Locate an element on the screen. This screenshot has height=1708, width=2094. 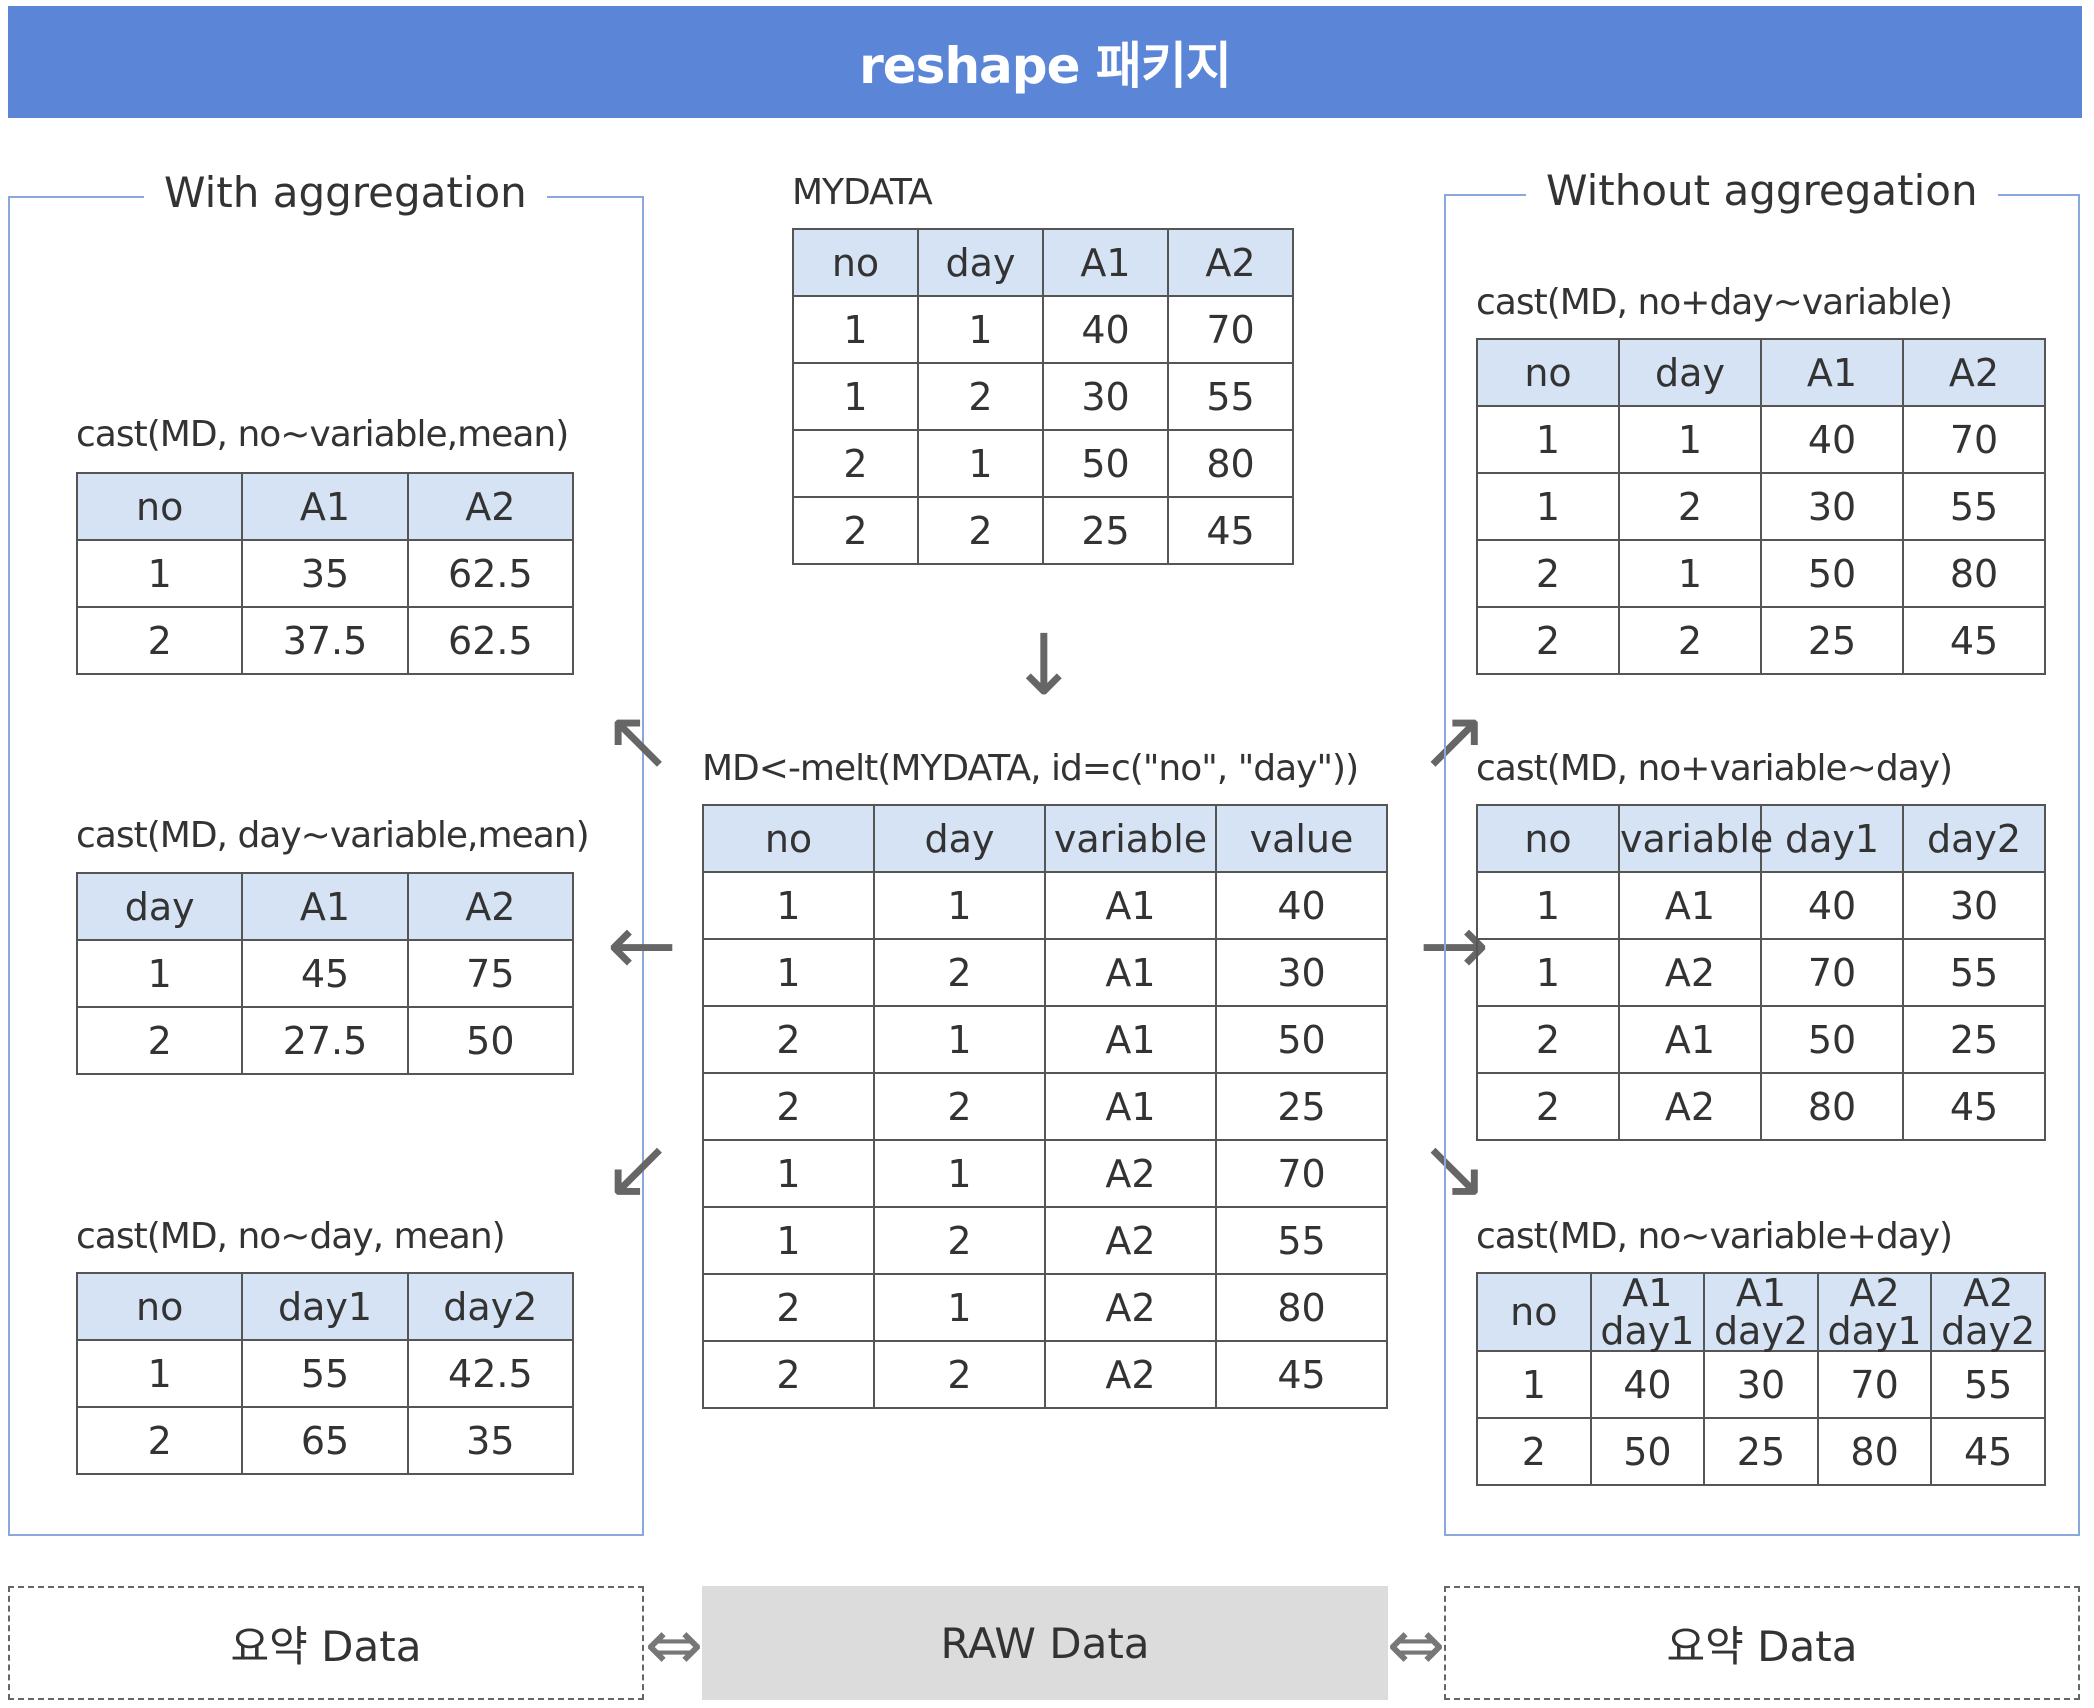
table-row: 2 2 25 45 is located at coordinates (1043, 530).